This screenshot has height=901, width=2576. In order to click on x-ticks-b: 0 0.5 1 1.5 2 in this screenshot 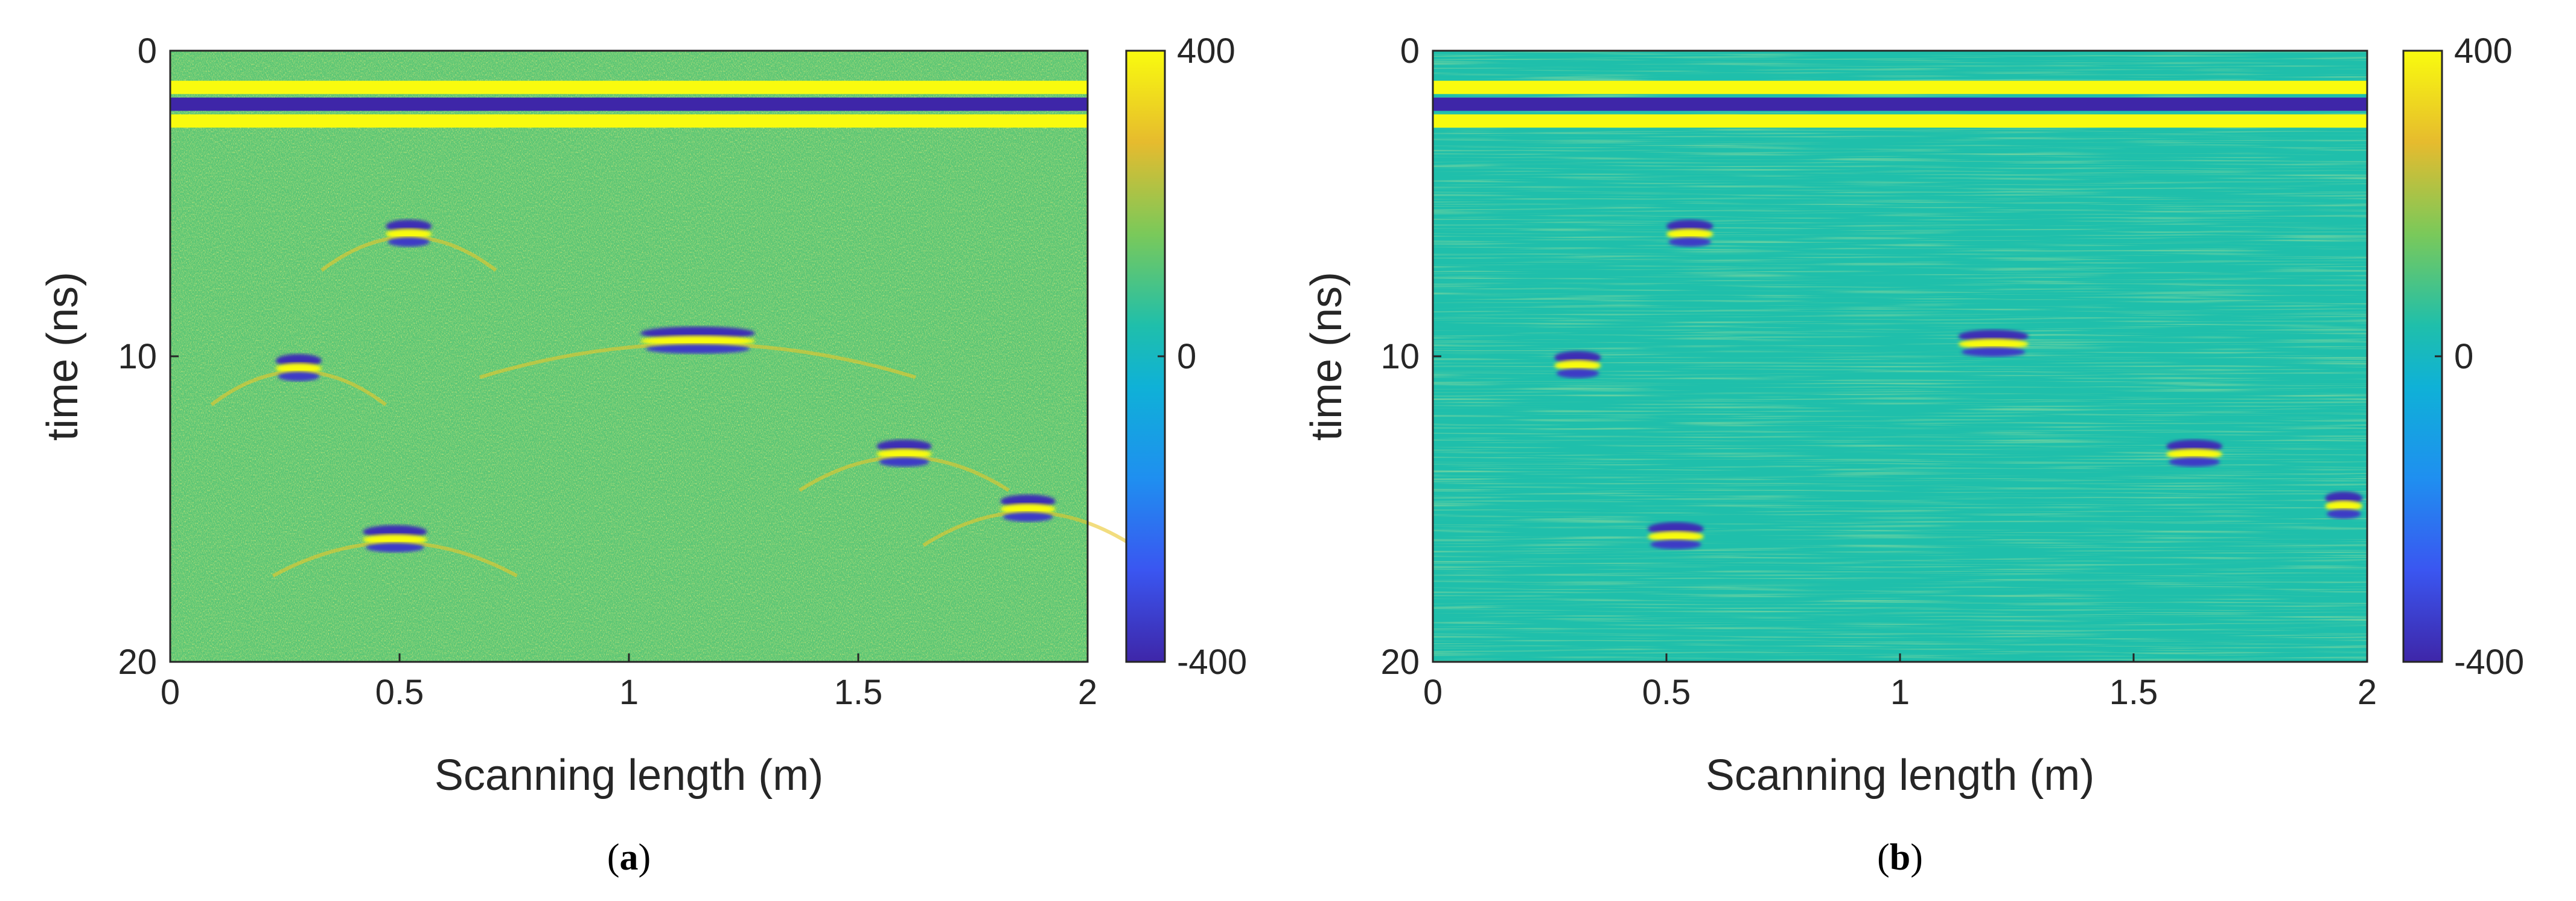, I will do `click(1900, 683)`.